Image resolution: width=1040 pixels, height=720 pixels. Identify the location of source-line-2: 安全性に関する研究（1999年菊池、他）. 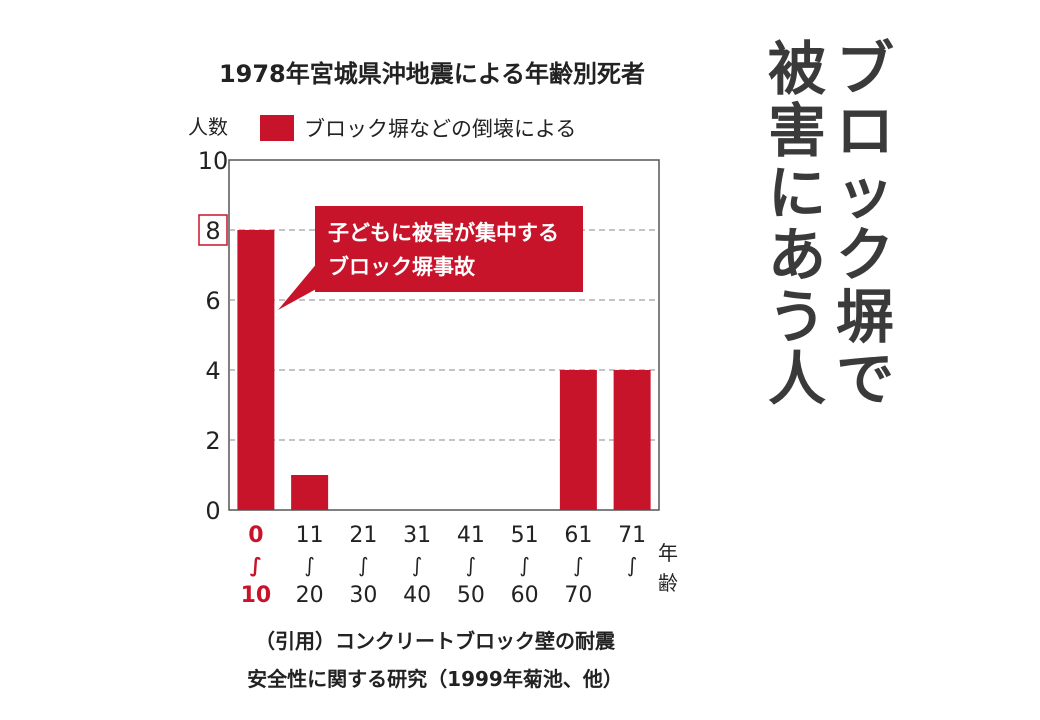
(435, 679).